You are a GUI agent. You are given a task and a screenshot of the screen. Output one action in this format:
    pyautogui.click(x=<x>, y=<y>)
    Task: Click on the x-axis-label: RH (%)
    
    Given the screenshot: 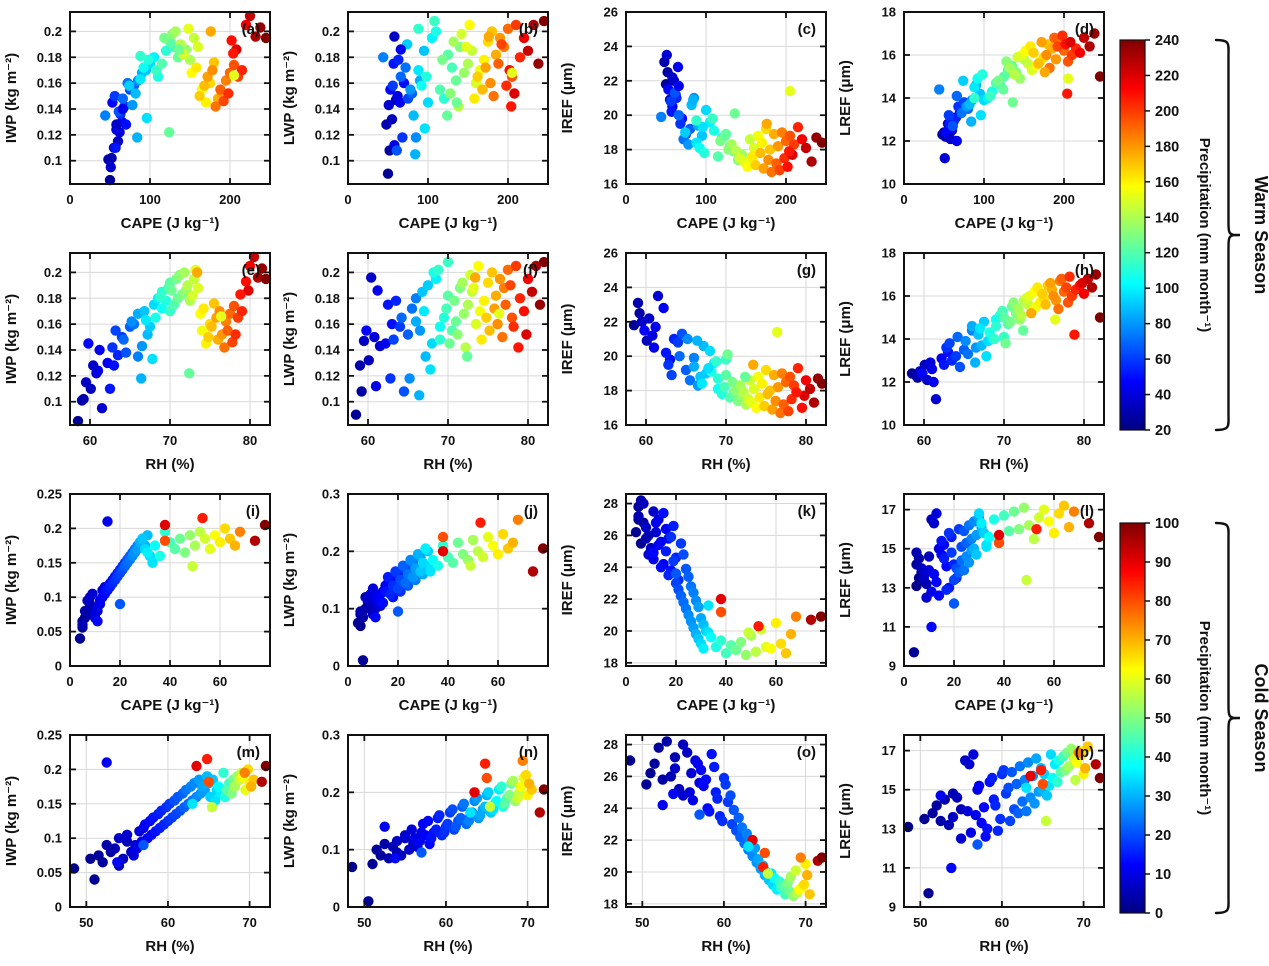 What is the action you would take?
    pyautogui.click(x=725, y=946)
    